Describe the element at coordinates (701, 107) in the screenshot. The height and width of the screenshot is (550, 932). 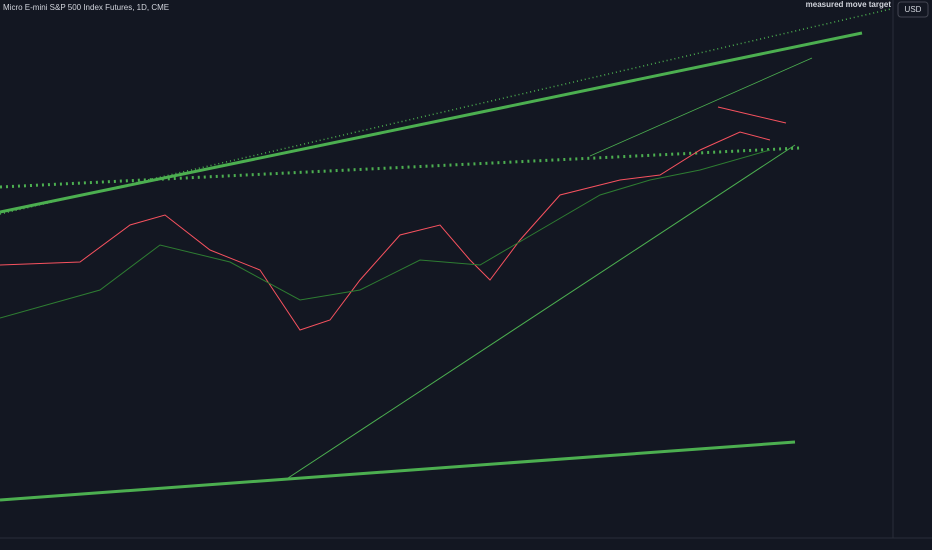
I see `channel-line` at that location.